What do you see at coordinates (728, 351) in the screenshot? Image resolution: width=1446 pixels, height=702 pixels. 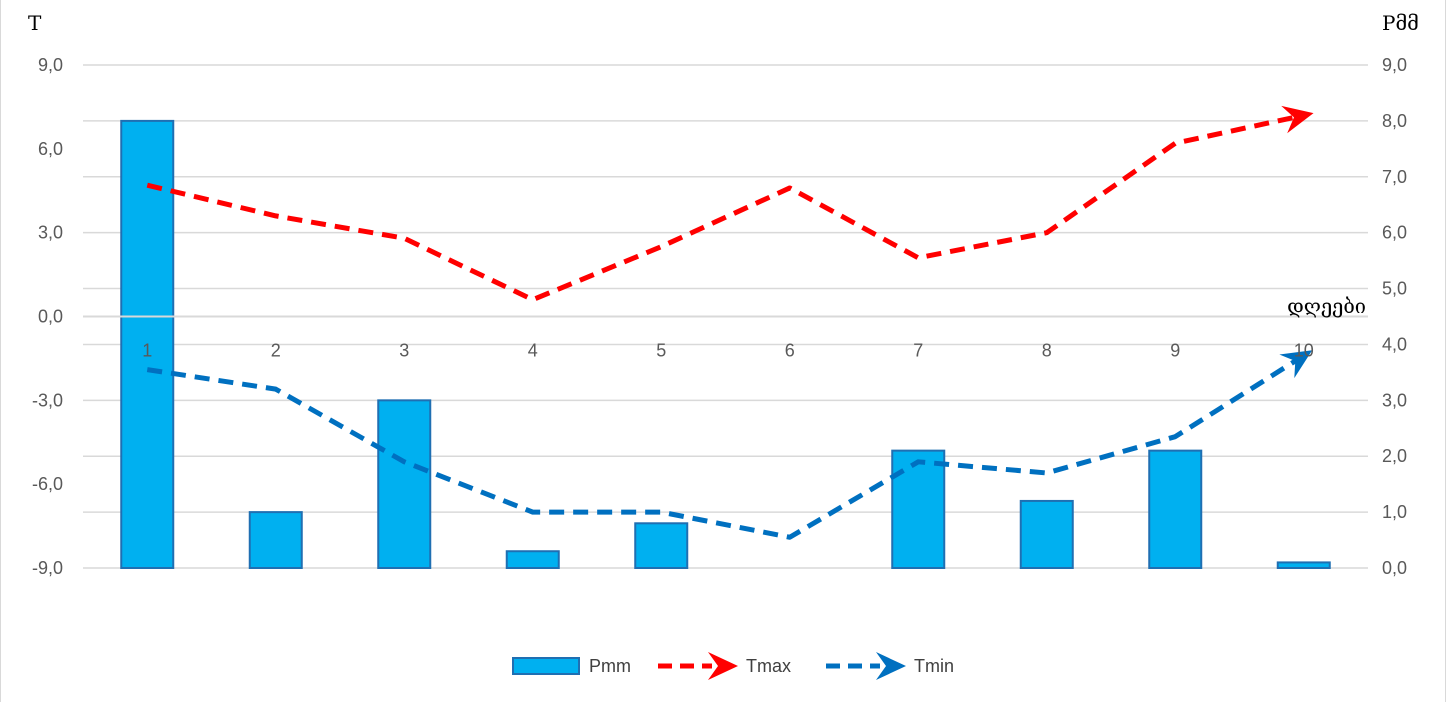 I see `category-labels: 1 2 3 4 5 6 7 8 9 10` at bounding box center [728, 351].